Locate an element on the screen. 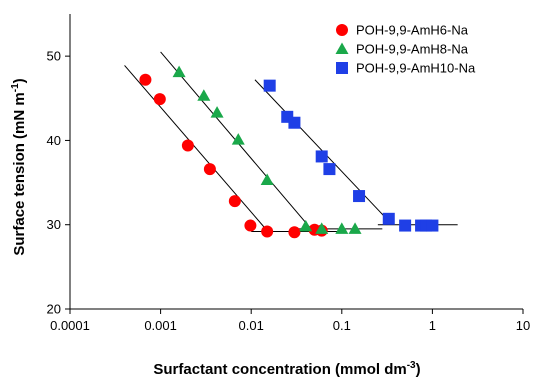  y-tick-label: 40 is located at coordinates (54, 140).